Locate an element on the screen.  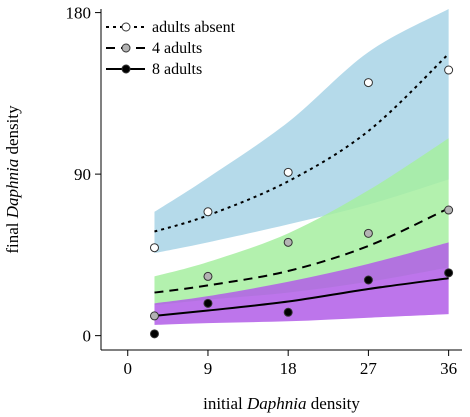
x-axis-label-part-2: Daphnia is located at coordinates (276, 403).